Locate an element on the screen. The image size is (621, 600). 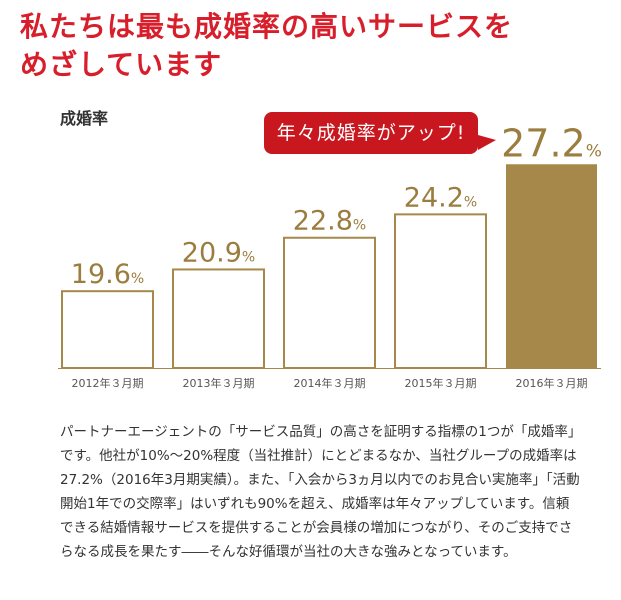
value-label-3: 24.2% is located at coordinates (440, 197).